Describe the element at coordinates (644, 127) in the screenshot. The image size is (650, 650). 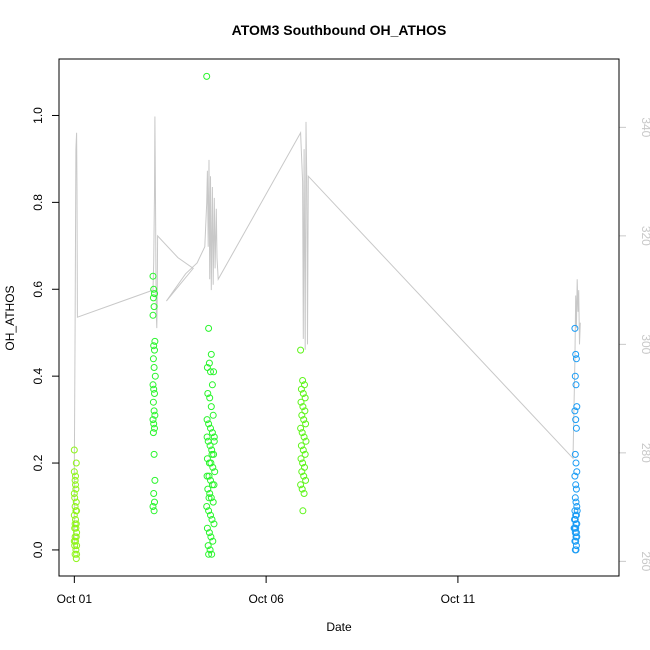
I see `y2-tick-label: 340` at that location.